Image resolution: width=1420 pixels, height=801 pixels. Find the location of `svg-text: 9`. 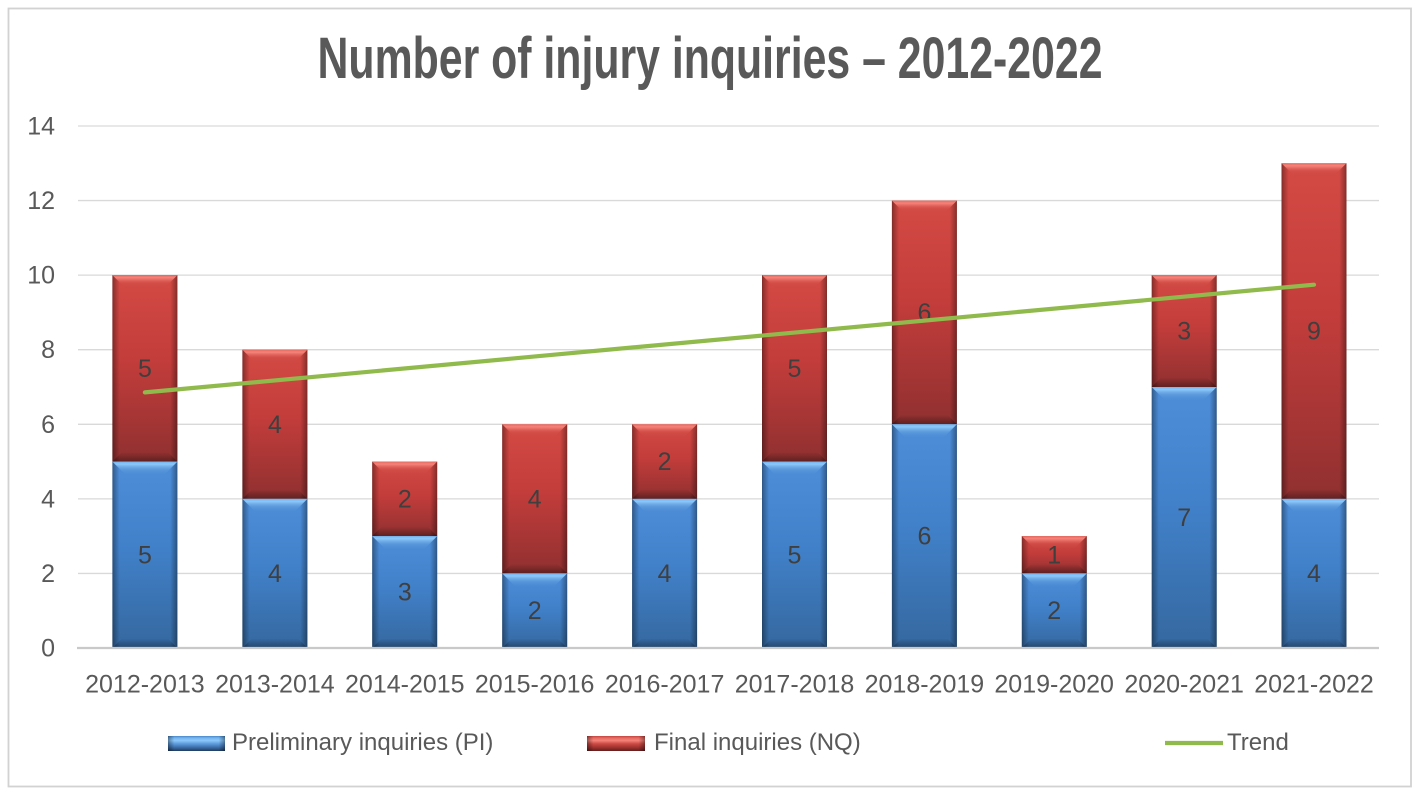

svg-text: 9 is located at coordinates (1314, 332).